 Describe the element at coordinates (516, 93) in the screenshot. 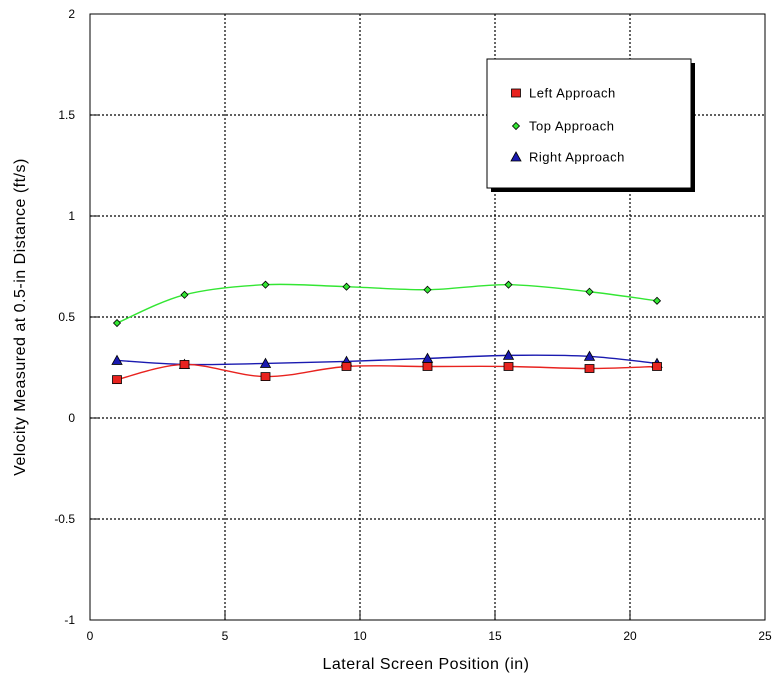

I see `legend-marker-square` at that location.